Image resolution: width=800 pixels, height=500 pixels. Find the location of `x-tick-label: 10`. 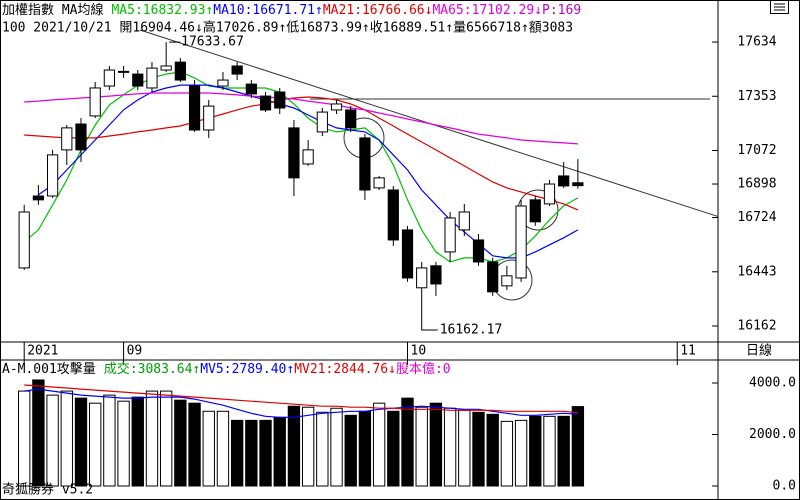

x-tick-label: 10 is located at coordinates (419, 351).